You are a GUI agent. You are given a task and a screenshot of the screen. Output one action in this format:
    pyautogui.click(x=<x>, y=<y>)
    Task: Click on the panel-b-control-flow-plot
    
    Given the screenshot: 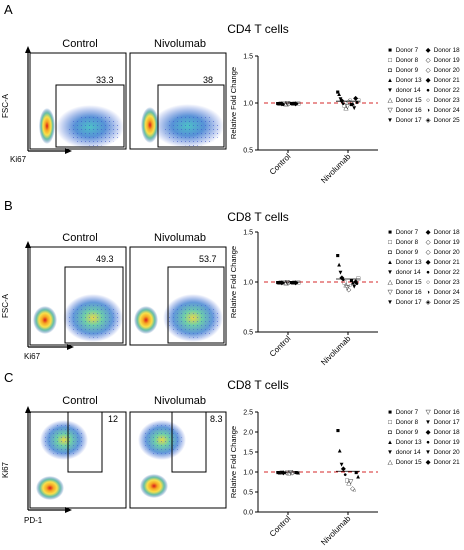 What is the action you would take?
    pyautogui.click(x=78, y=296)
    